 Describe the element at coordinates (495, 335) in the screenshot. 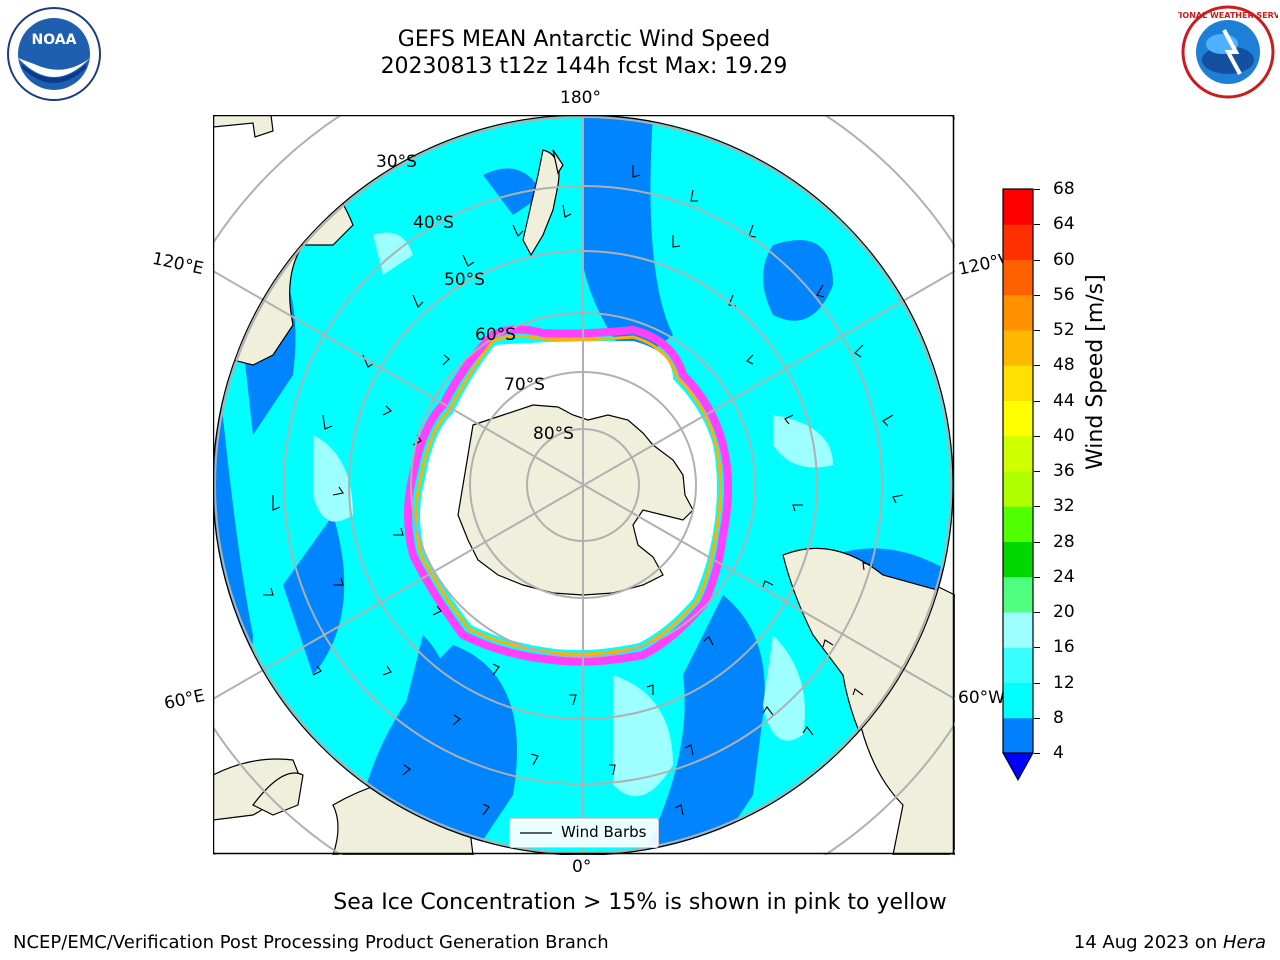

I see `lat-label-60s: 60°S` at that location.